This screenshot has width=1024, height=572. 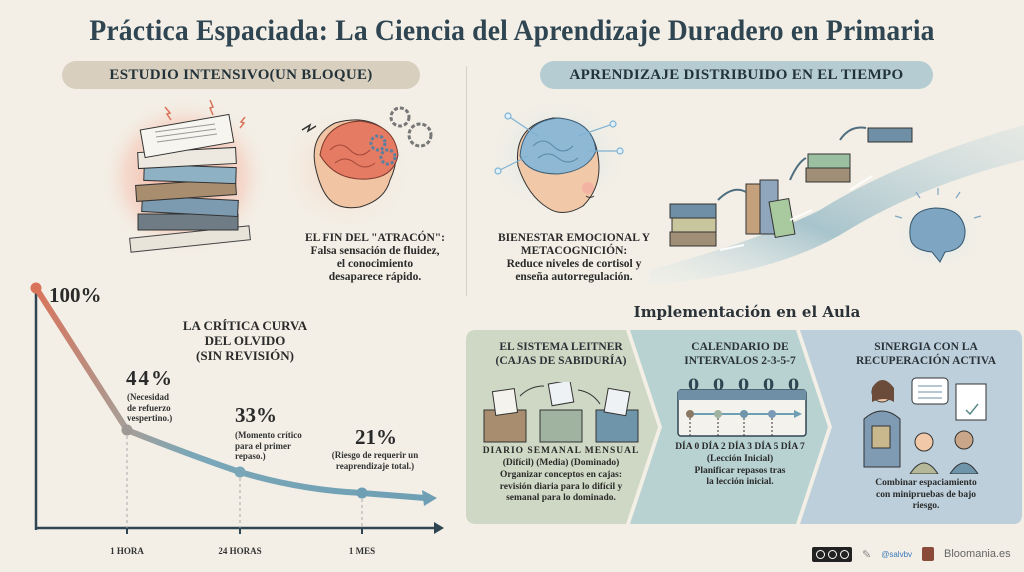 I want to click on implementation-title: Implementación en el Aula, so click(x=747, y=312).